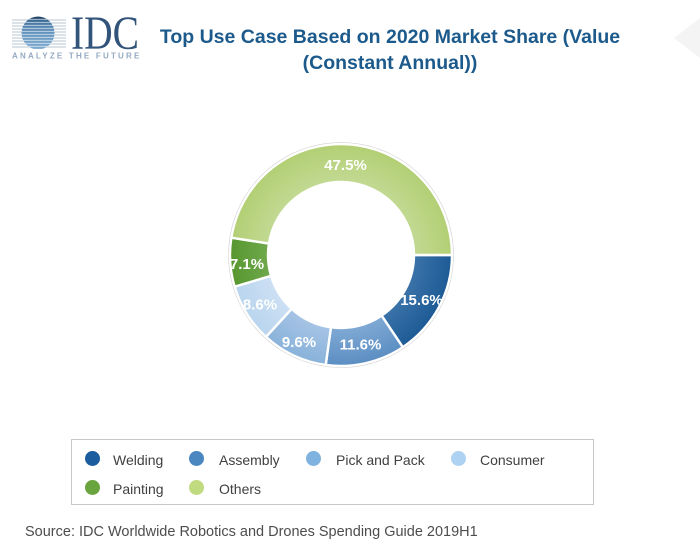  Describe the element at coordinates (247, 264) in the screenshot. I see `svg-text: 7.1%` at that location.